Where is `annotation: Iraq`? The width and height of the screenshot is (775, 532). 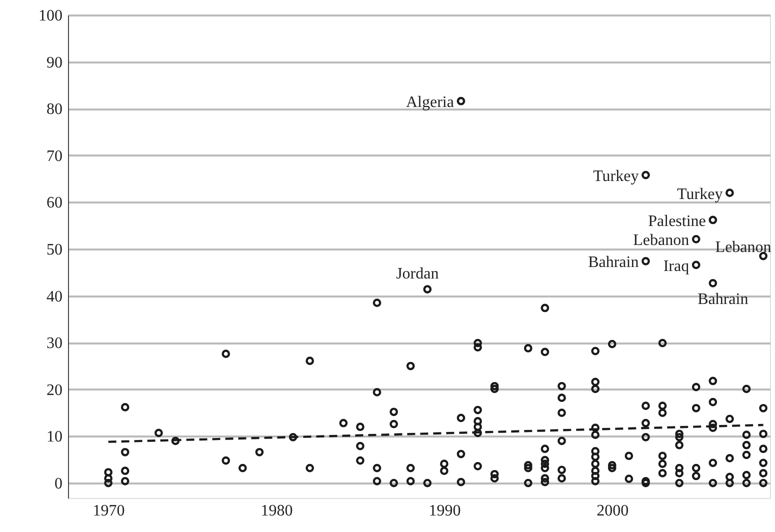
annotation: Iraq is located at coordinates (676, 266).